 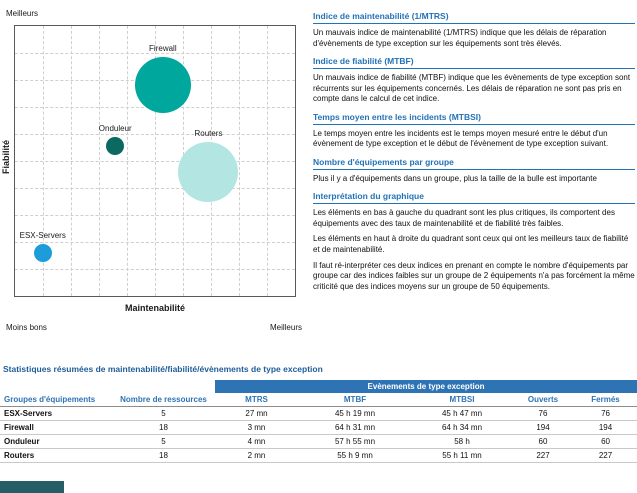 I want to click on y-axis-title: Fiabilité, so click(x=6, y=157).